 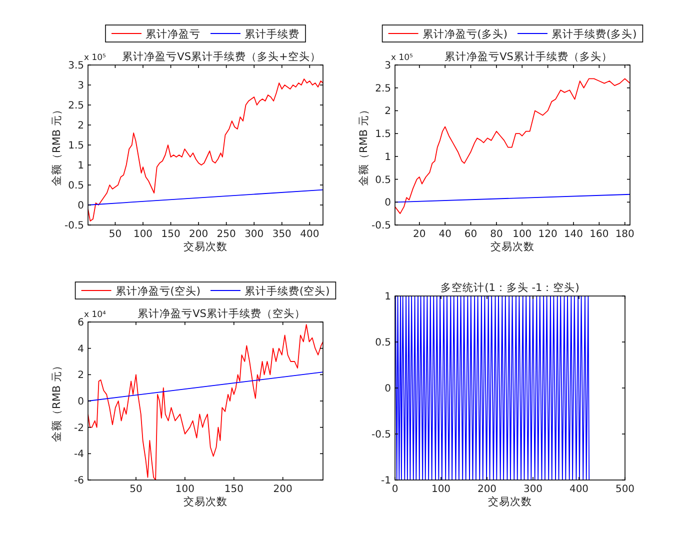 I want to click on x-tick-label: 500, so click(x=625, y=489).